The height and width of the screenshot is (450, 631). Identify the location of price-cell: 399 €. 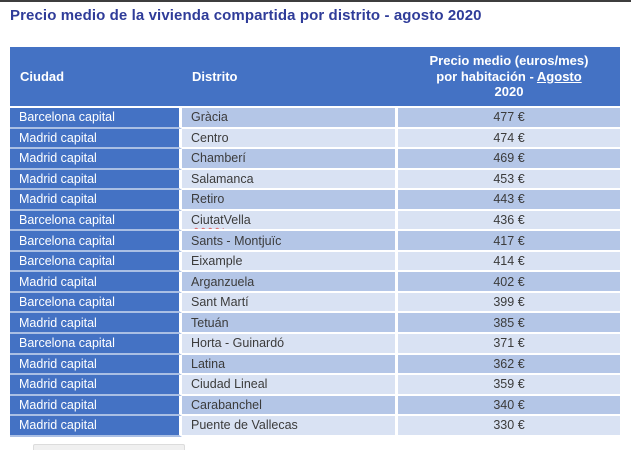
(509, 303).